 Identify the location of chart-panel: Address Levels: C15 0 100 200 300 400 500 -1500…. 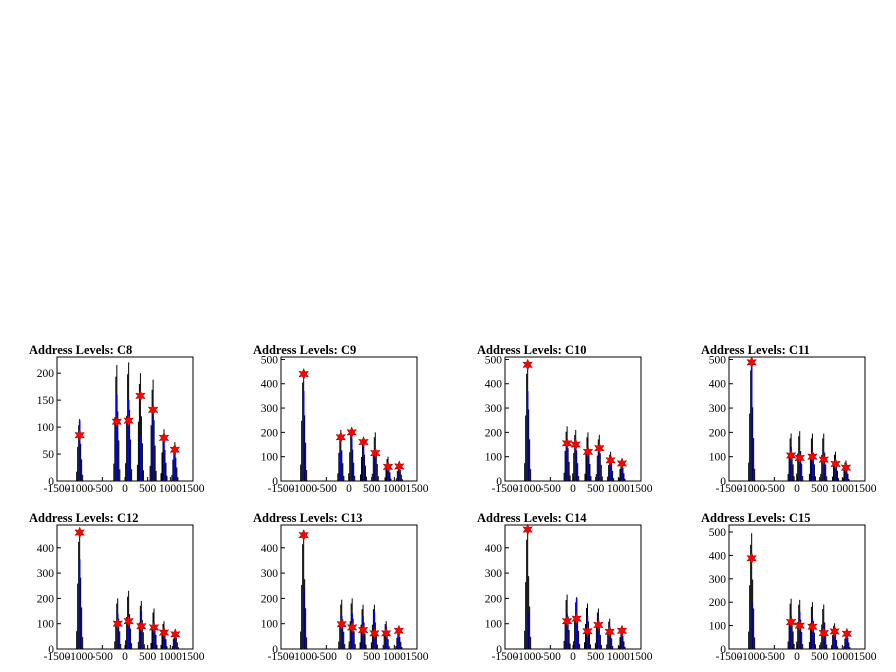
(789, 587).